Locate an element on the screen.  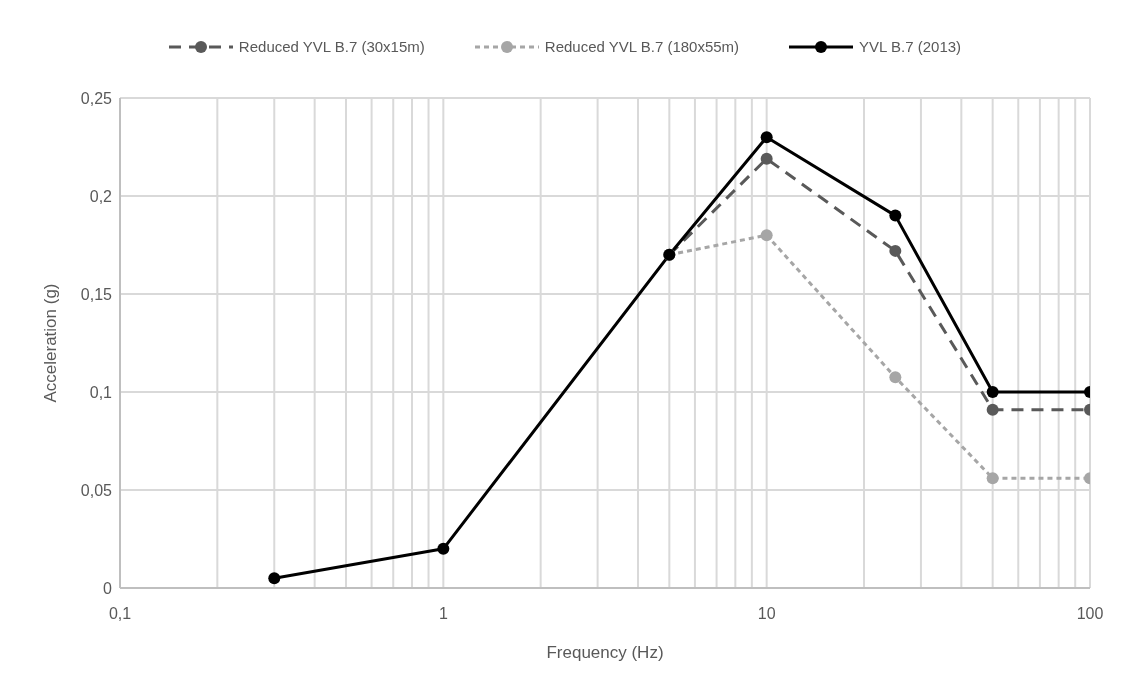
y-tick-label: 0,05 is located at coordinates (96, 490).